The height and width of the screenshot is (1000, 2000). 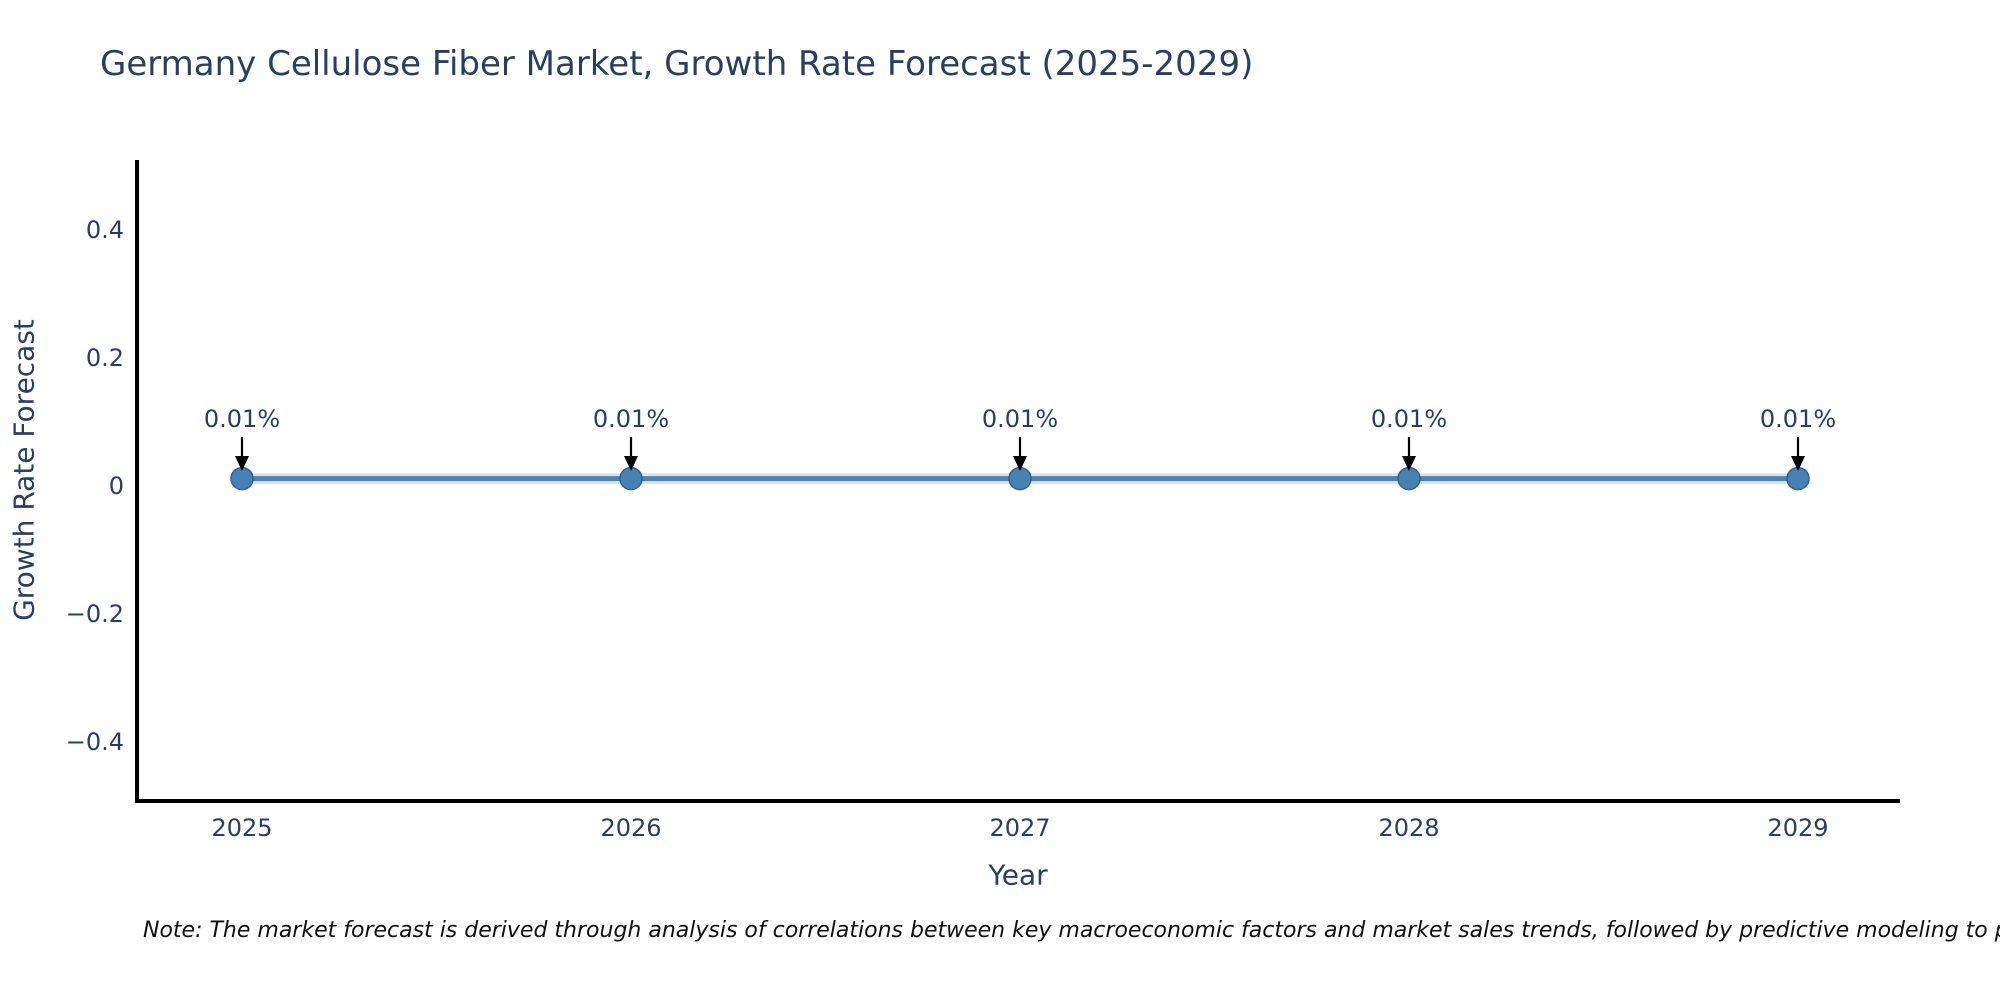 I want to click on x-tick-label: 2028, so click(x=1408, y=828).